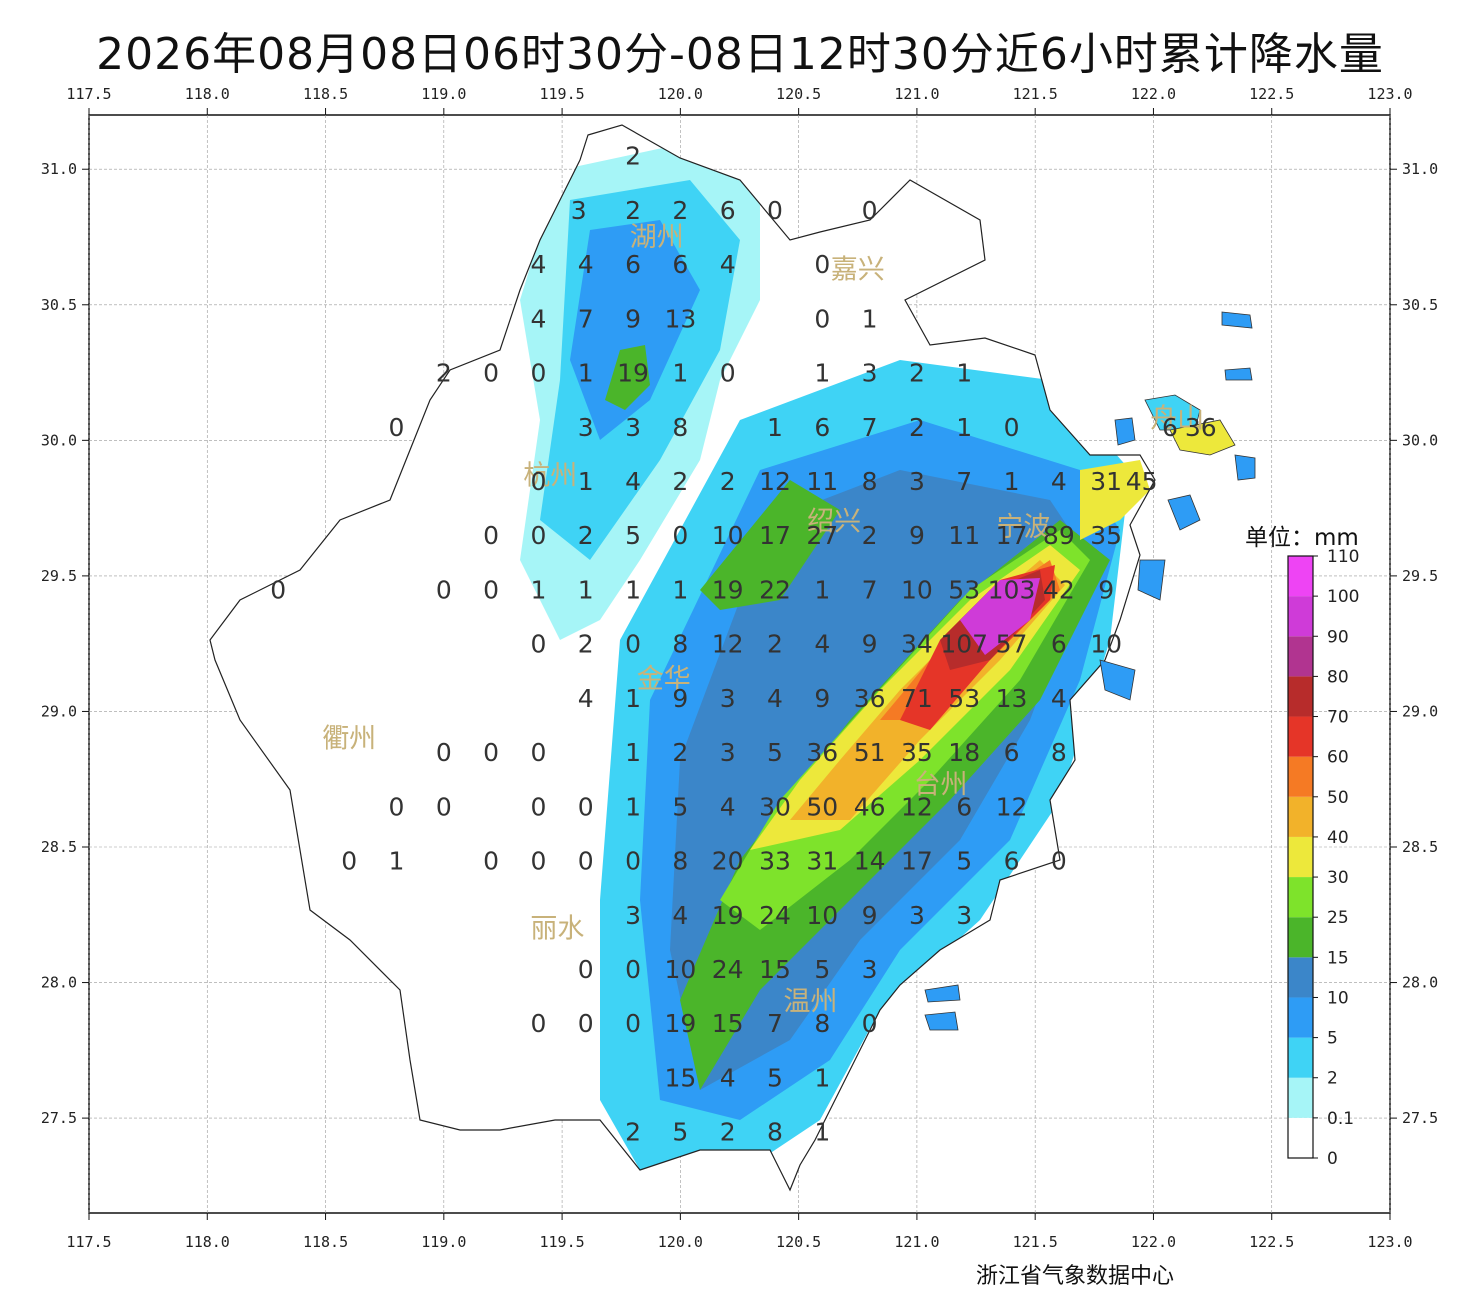  What do you see at coordinates (728, 861) in the screenshot?
I see `station-value: 20` at bounding box center [728, 861].